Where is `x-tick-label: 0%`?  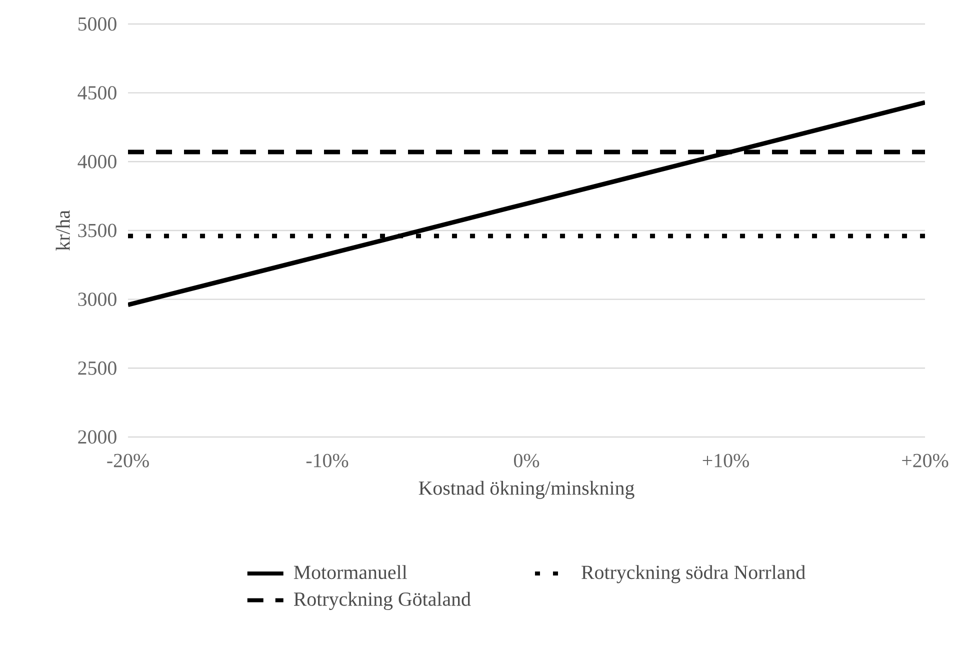 x-tick-label: 0% is located at coordinates (527, 461).